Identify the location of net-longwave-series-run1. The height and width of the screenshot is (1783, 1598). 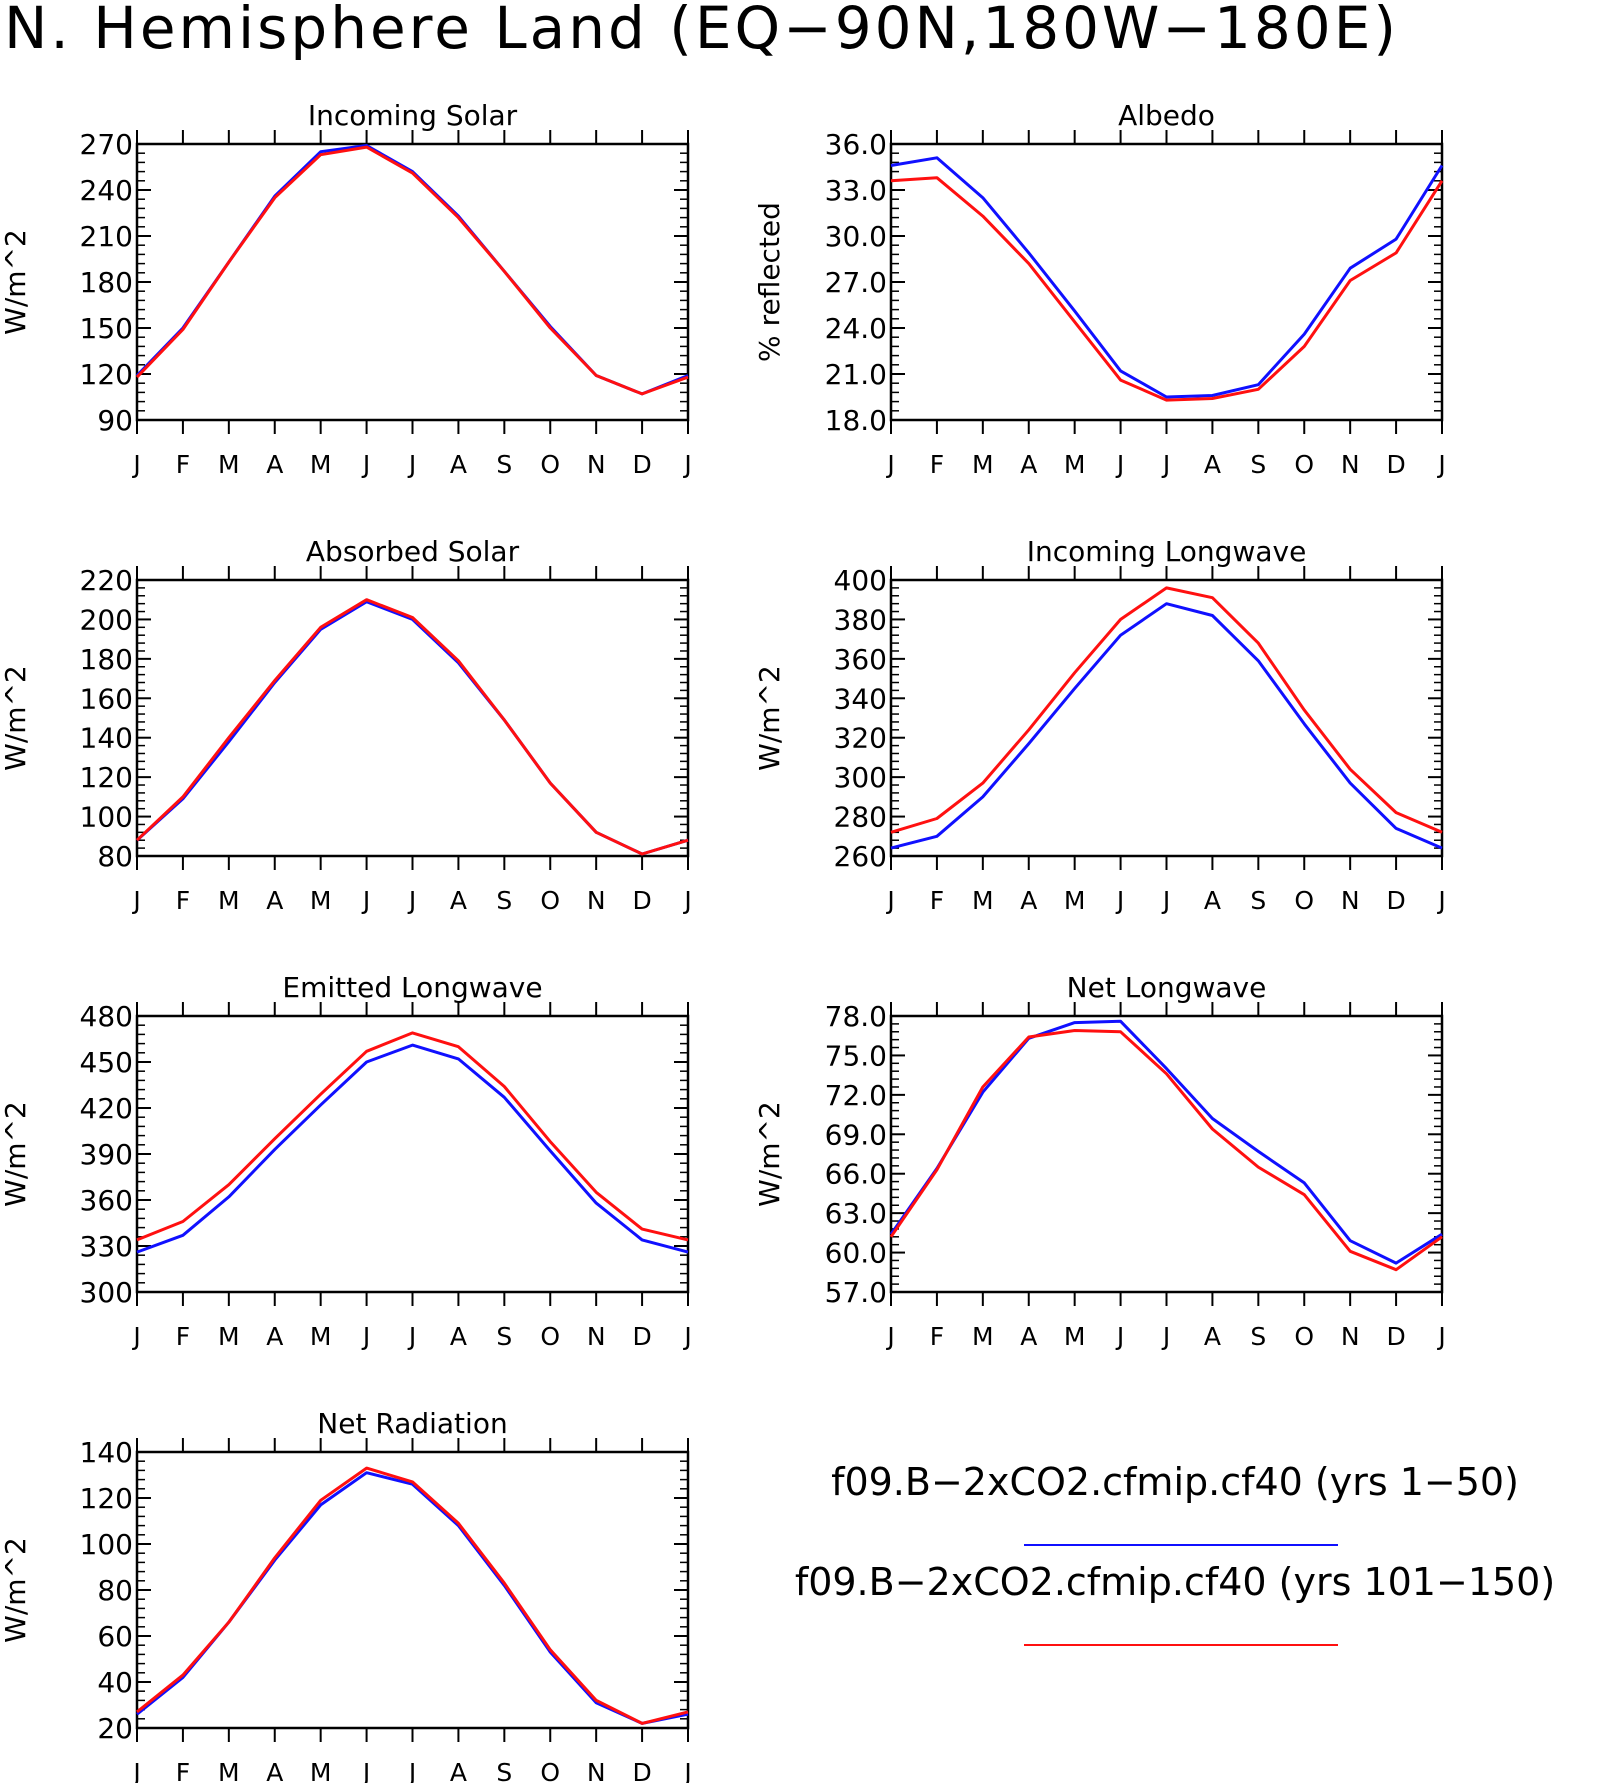
(1166, 1142).